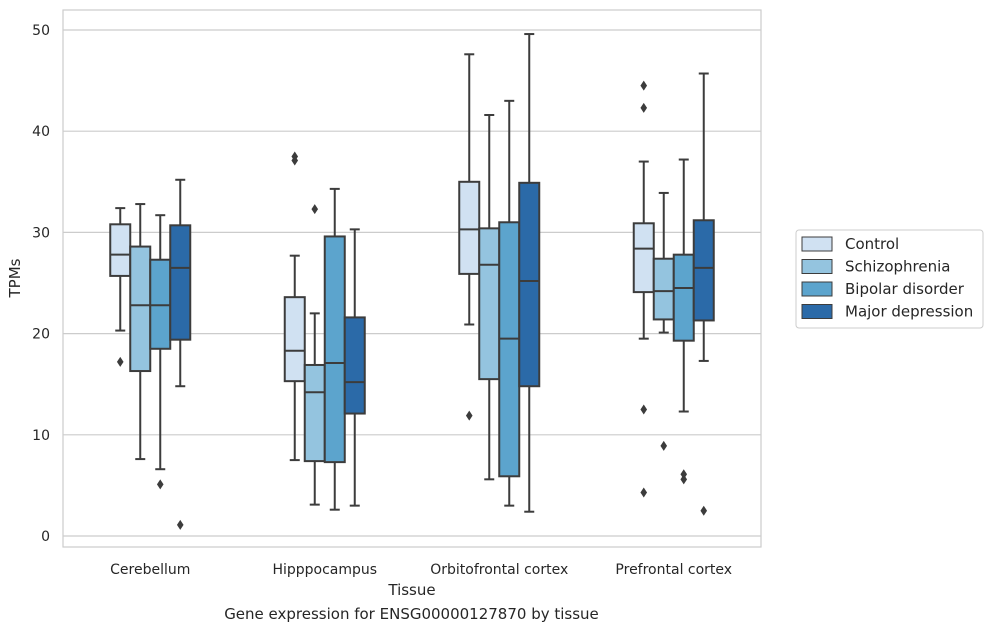 This screenshot has height=634, width=993. What do you see at coordinates (41, 31) in the screenshot?
I see `y-tick-label: 50` at bounding box center [41, 31].